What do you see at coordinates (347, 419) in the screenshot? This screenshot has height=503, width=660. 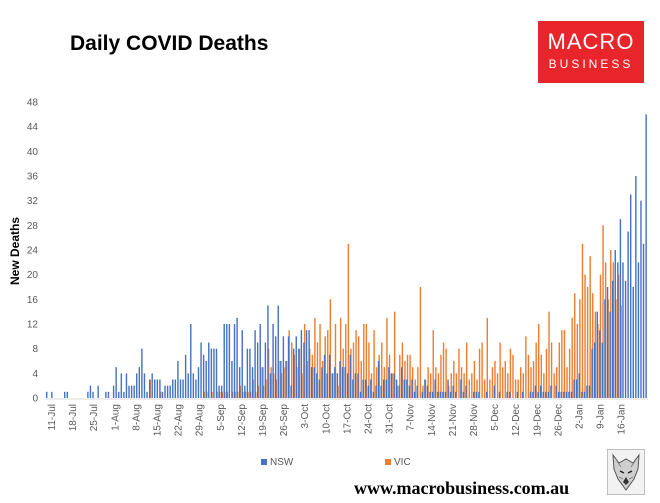 I see `x-tick-label: 17-Oct` at bounding box center [347, 419].